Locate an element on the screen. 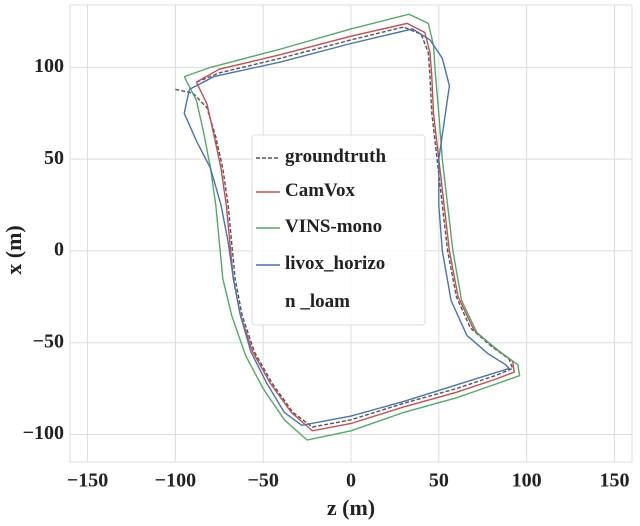 This screenshot has height=526, width=640. x-tick-label: −100 is located at coordinates (175, 481).